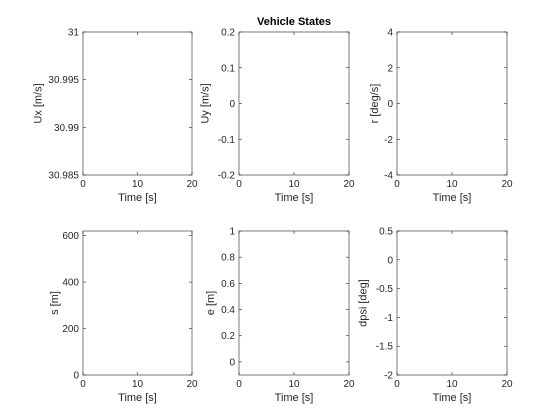 The height and width of the screenshot is (420, 560). Describe the element at coordinates (375, 104) in the screenshot. I see `y-axis-label: r [deg/s]` at that location.